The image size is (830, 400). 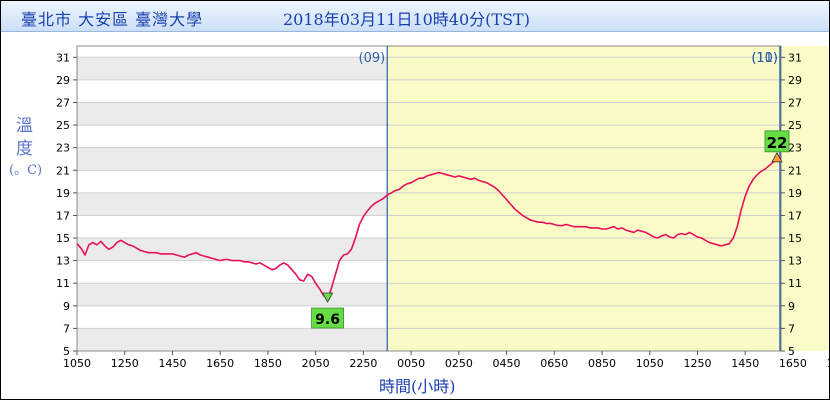 I want to click on y-tick-label-left: 7, so click(x=66, y=328).